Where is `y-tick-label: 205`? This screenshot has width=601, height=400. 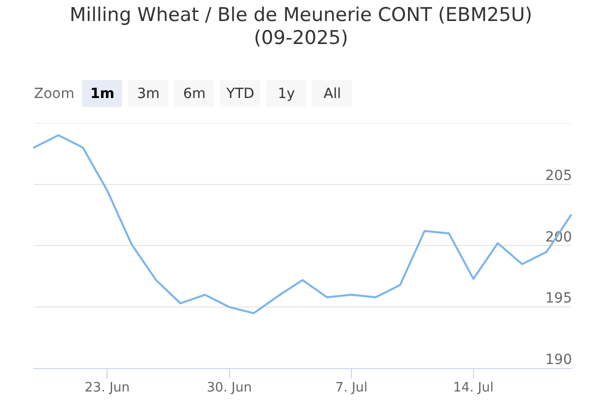
y-tick-label: 205 is located at coordinates (558, 176).